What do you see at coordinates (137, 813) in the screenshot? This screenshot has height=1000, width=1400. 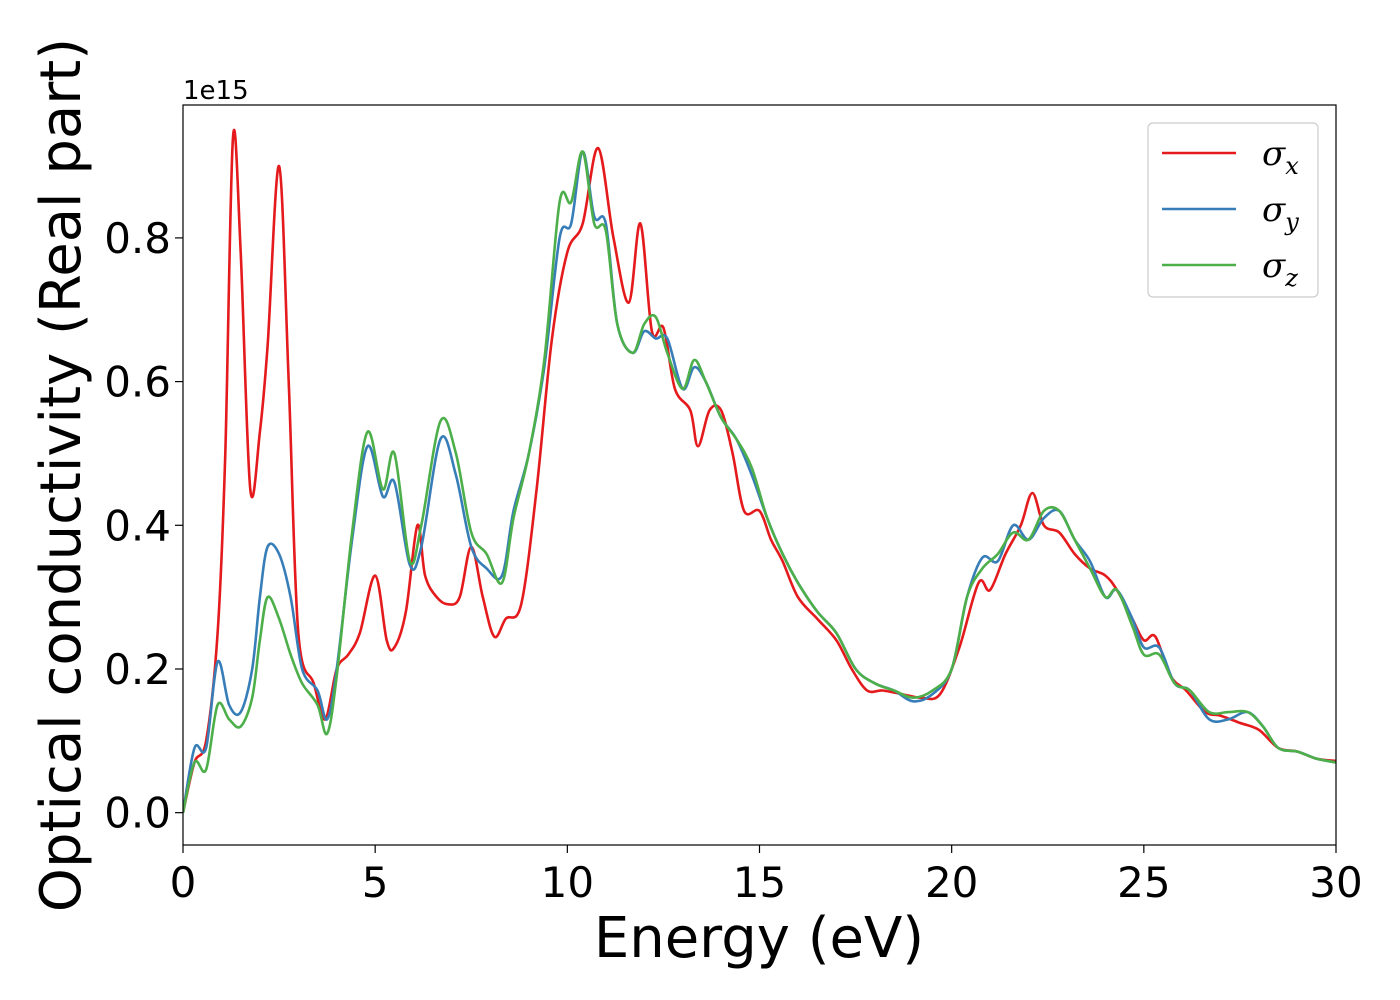 I see `y-tick-label: 0.0` at bounding box center [137, 813].